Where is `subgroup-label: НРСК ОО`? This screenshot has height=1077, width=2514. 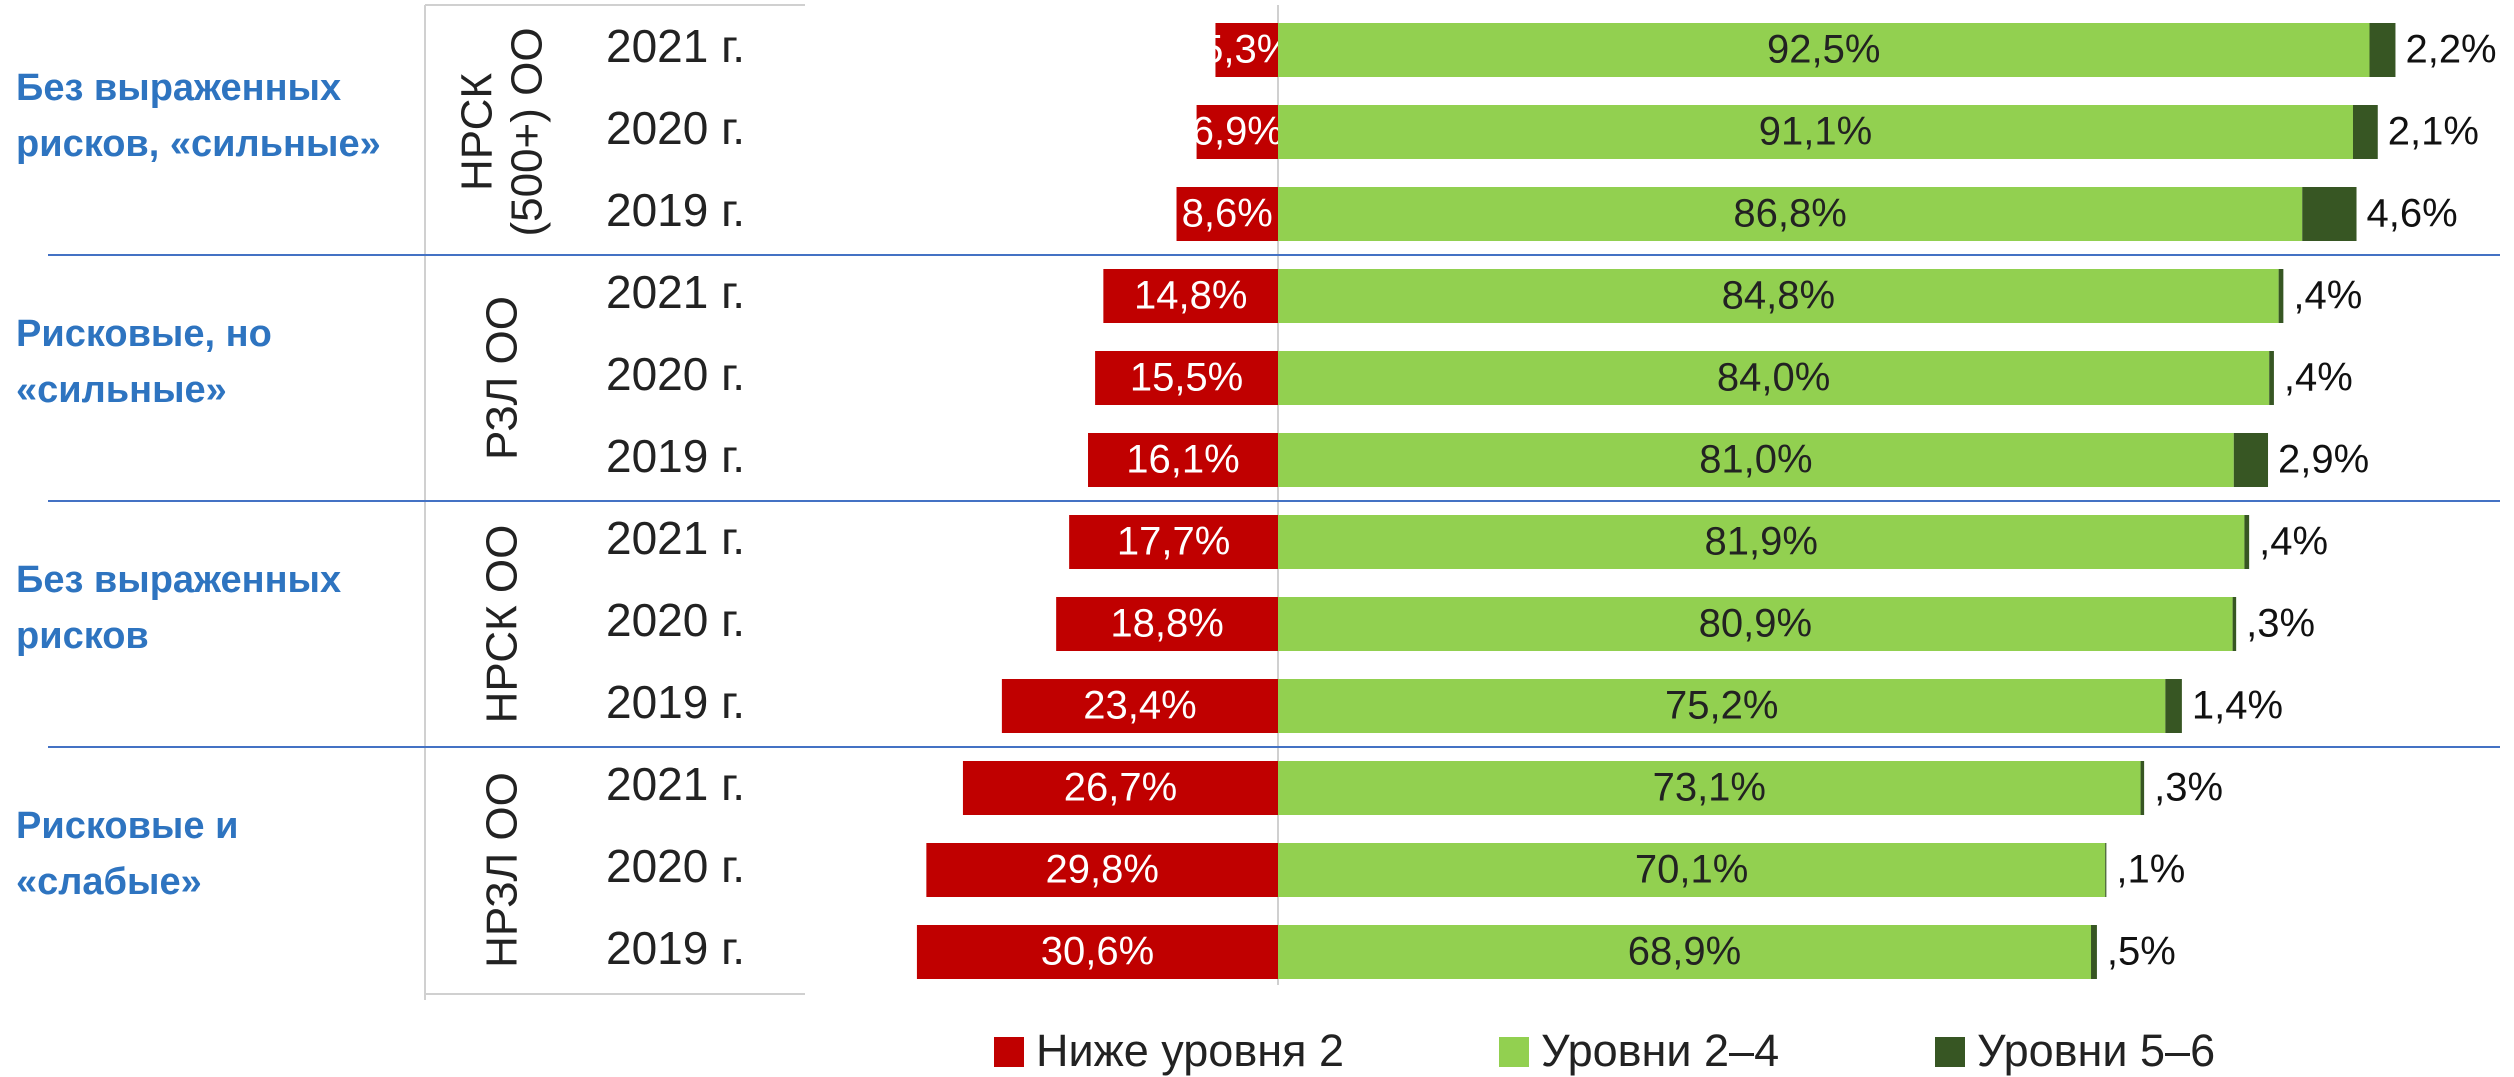
subgroup-label: НРСК ОО is located at coordinates (502, 624).